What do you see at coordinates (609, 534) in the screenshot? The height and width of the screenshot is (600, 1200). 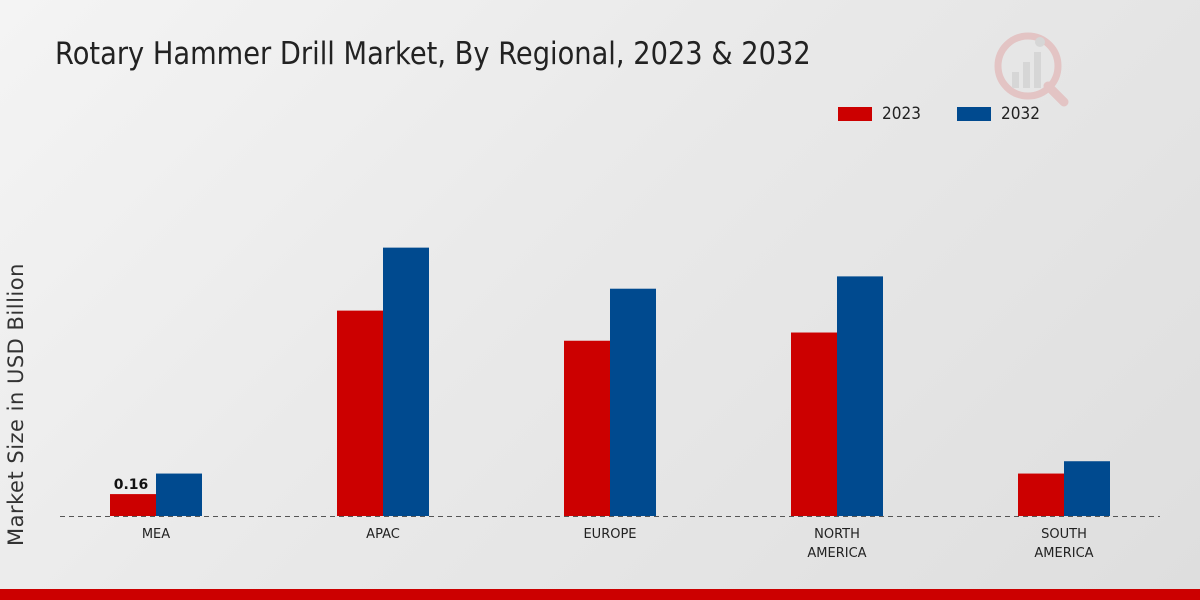 I see `x-tick-label-europe: EUROPE` at bounding box center [609, 534].